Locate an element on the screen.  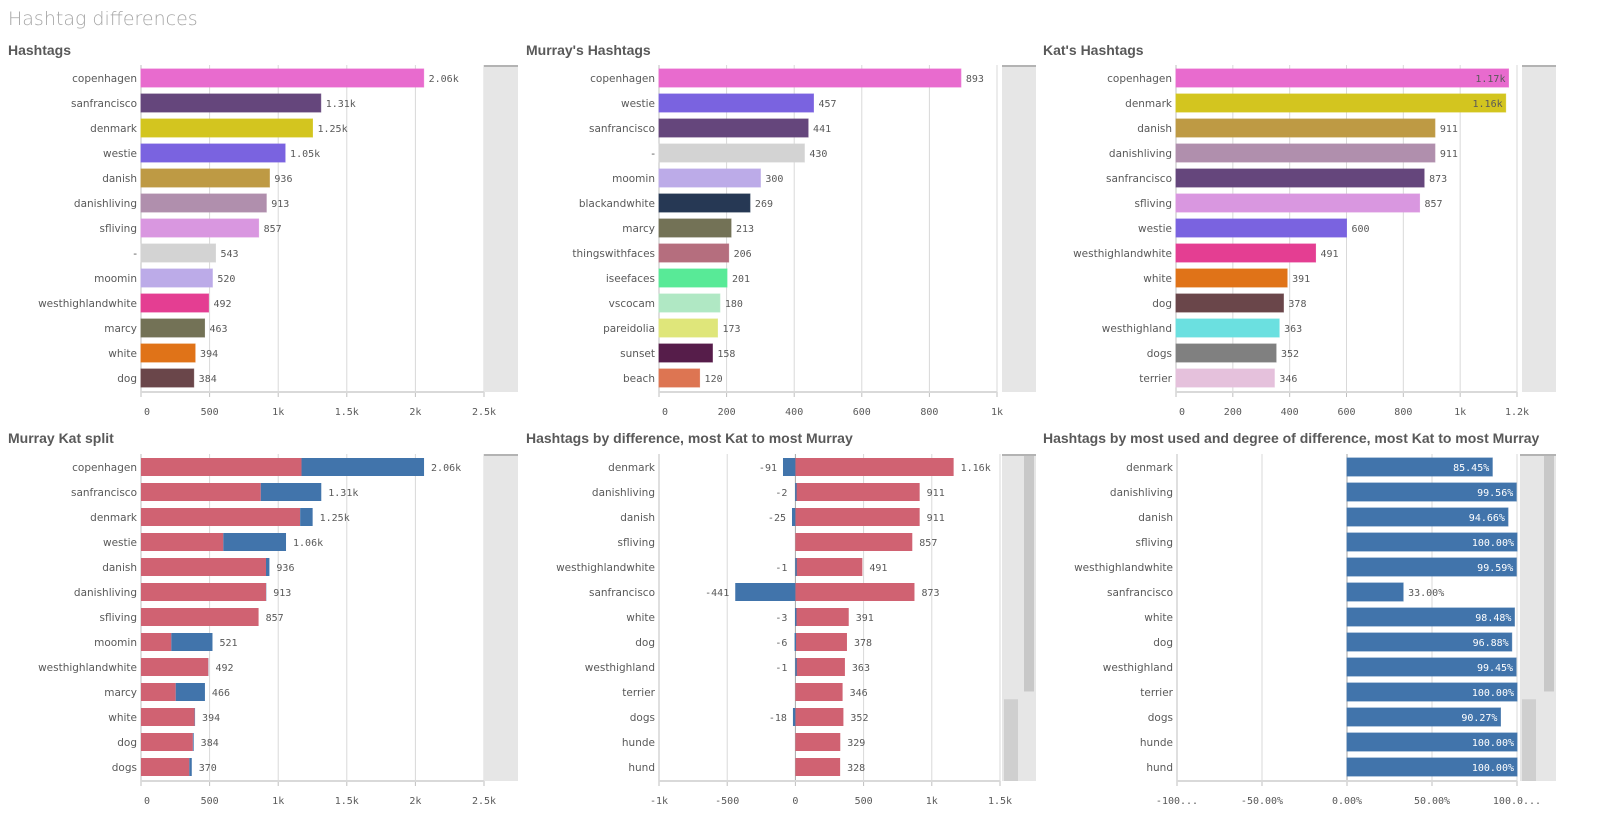
bar-row: terrier 100.00% is located at coordinates (1329, 692).